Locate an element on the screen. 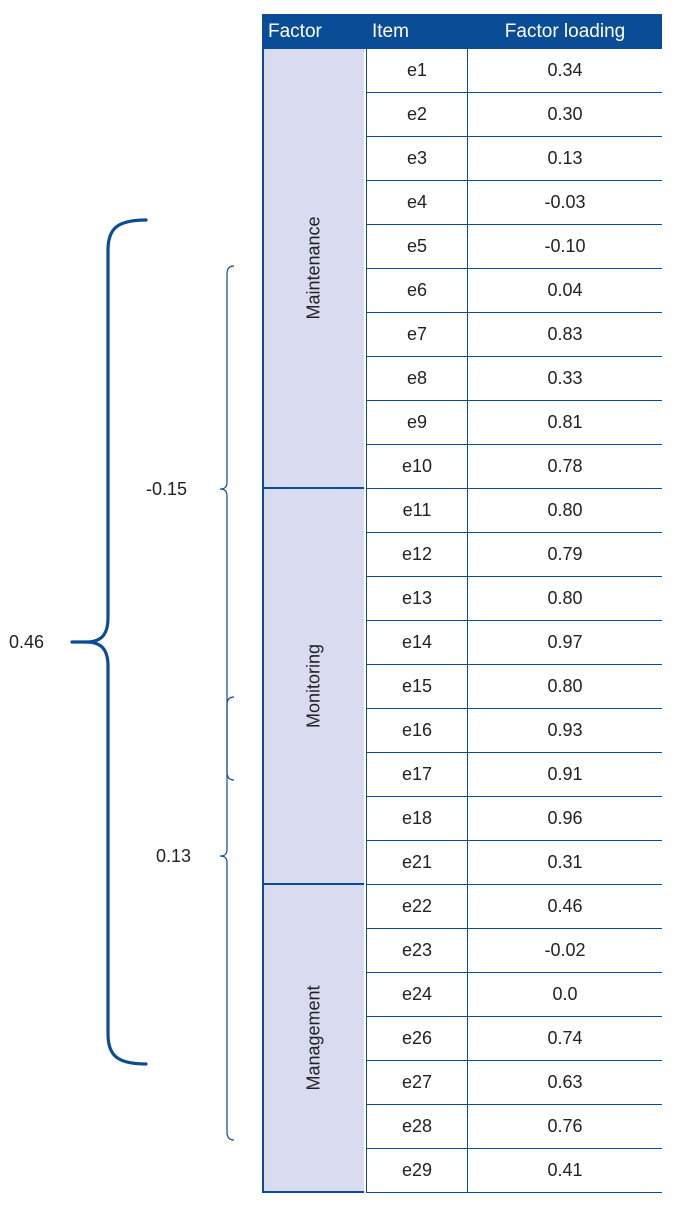  bracket-maintenance-management is located at coordinates (116, 642).